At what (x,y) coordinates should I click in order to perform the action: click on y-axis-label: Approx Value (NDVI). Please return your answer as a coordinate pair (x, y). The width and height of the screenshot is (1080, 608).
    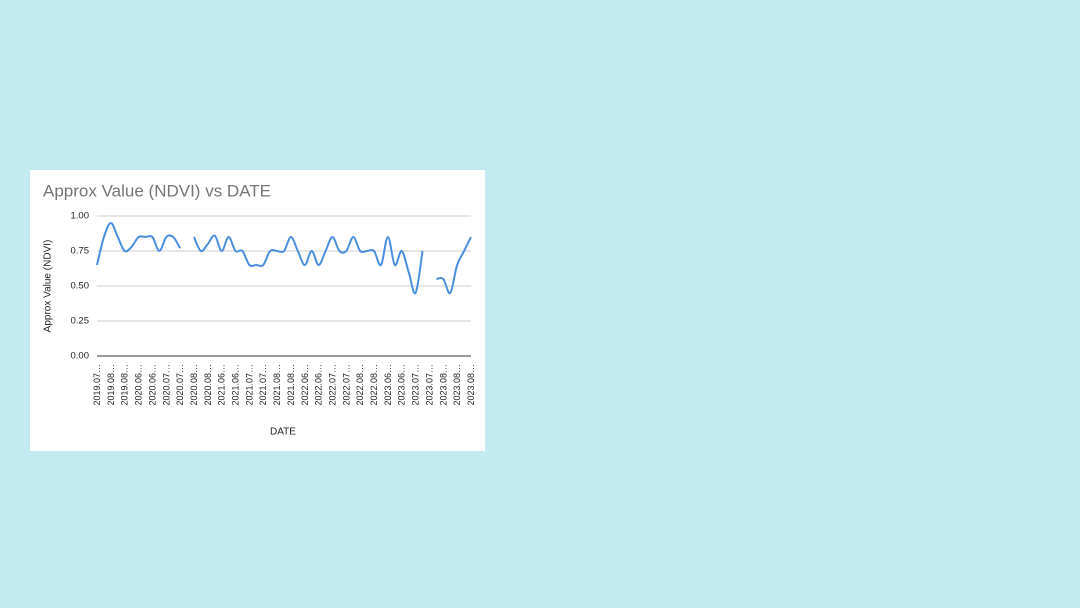
    Looking at the image, I should click on (48, 286).